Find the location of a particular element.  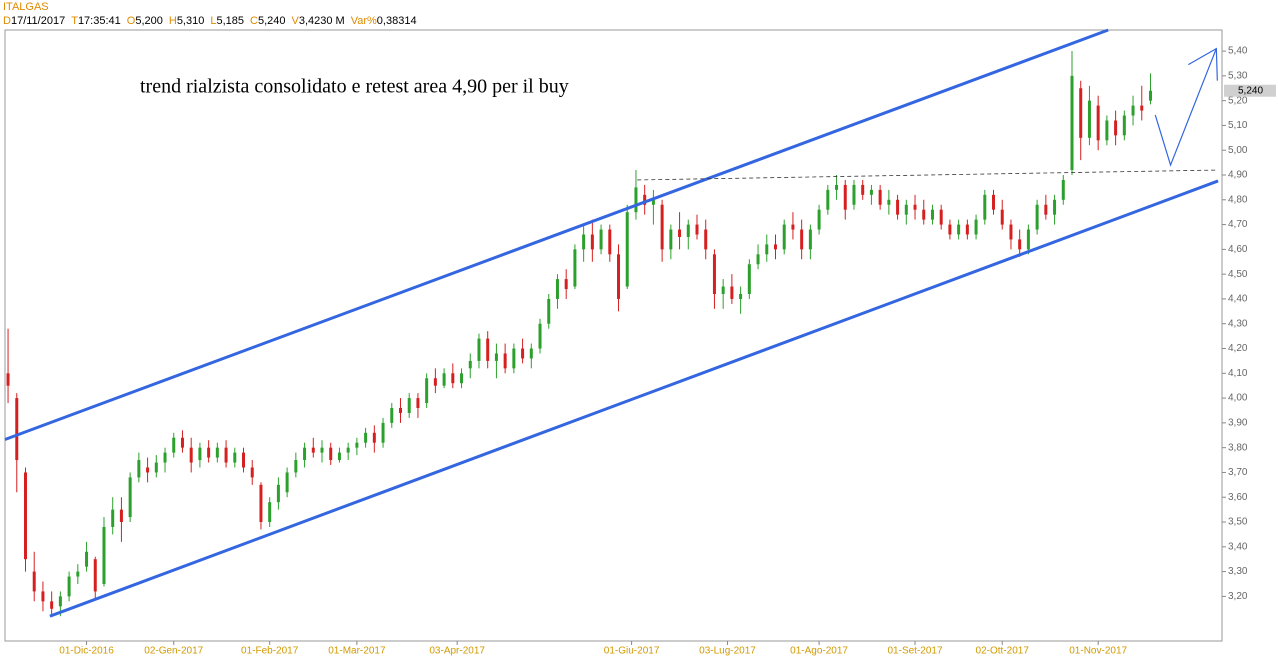

header-key: V is located at coordinates (295, 21).